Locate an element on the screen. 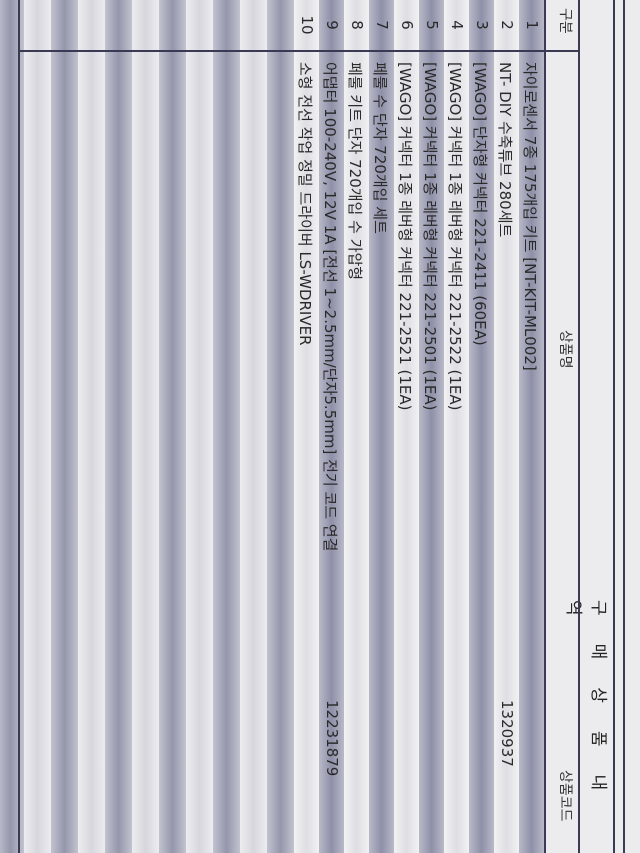 Image resolution: width=640 pixels, height=853 pixels. cell-name: 페룰 키트 단자 720개입 수 가압형 is located at coordinates (355, 171).